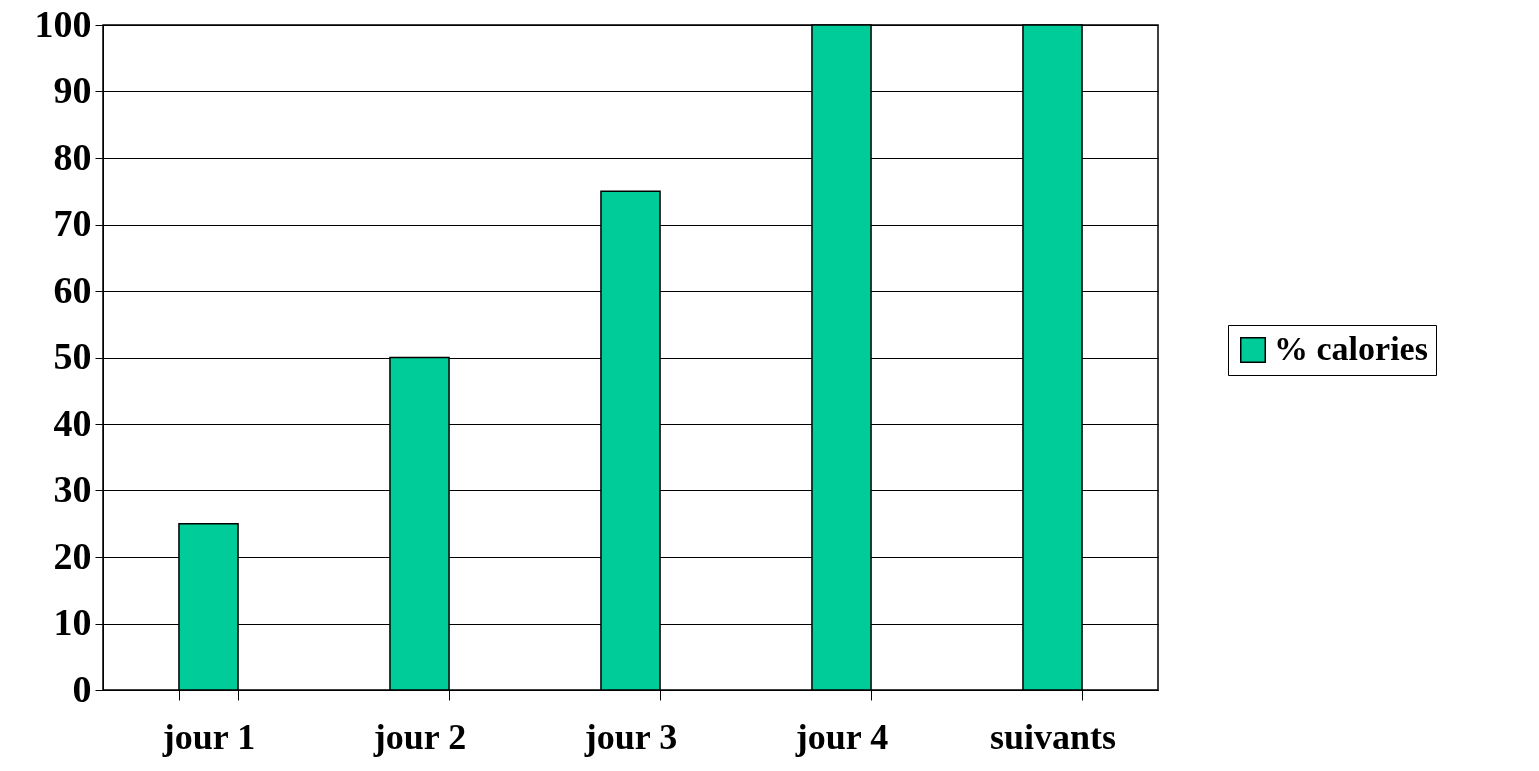 This screenshot has width=1539, height=771. Describe the element at coordinates (72, 622) in the screenshot. I see `y-tick-label: 10` at that location.